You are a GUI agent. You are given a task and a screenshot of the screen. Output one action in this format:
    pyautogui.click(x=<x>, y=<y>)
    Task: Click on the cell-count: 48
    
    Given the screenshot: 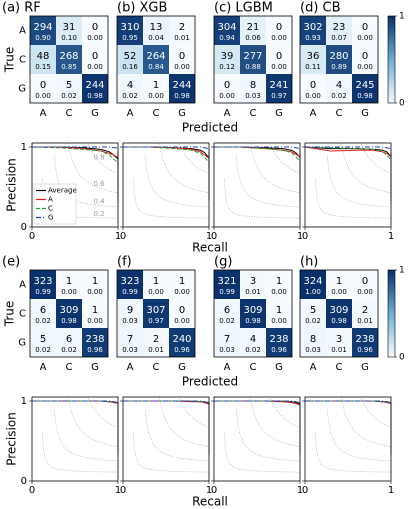 What is the action you would take?
    pyautogui.click(x=43, y=56)
    